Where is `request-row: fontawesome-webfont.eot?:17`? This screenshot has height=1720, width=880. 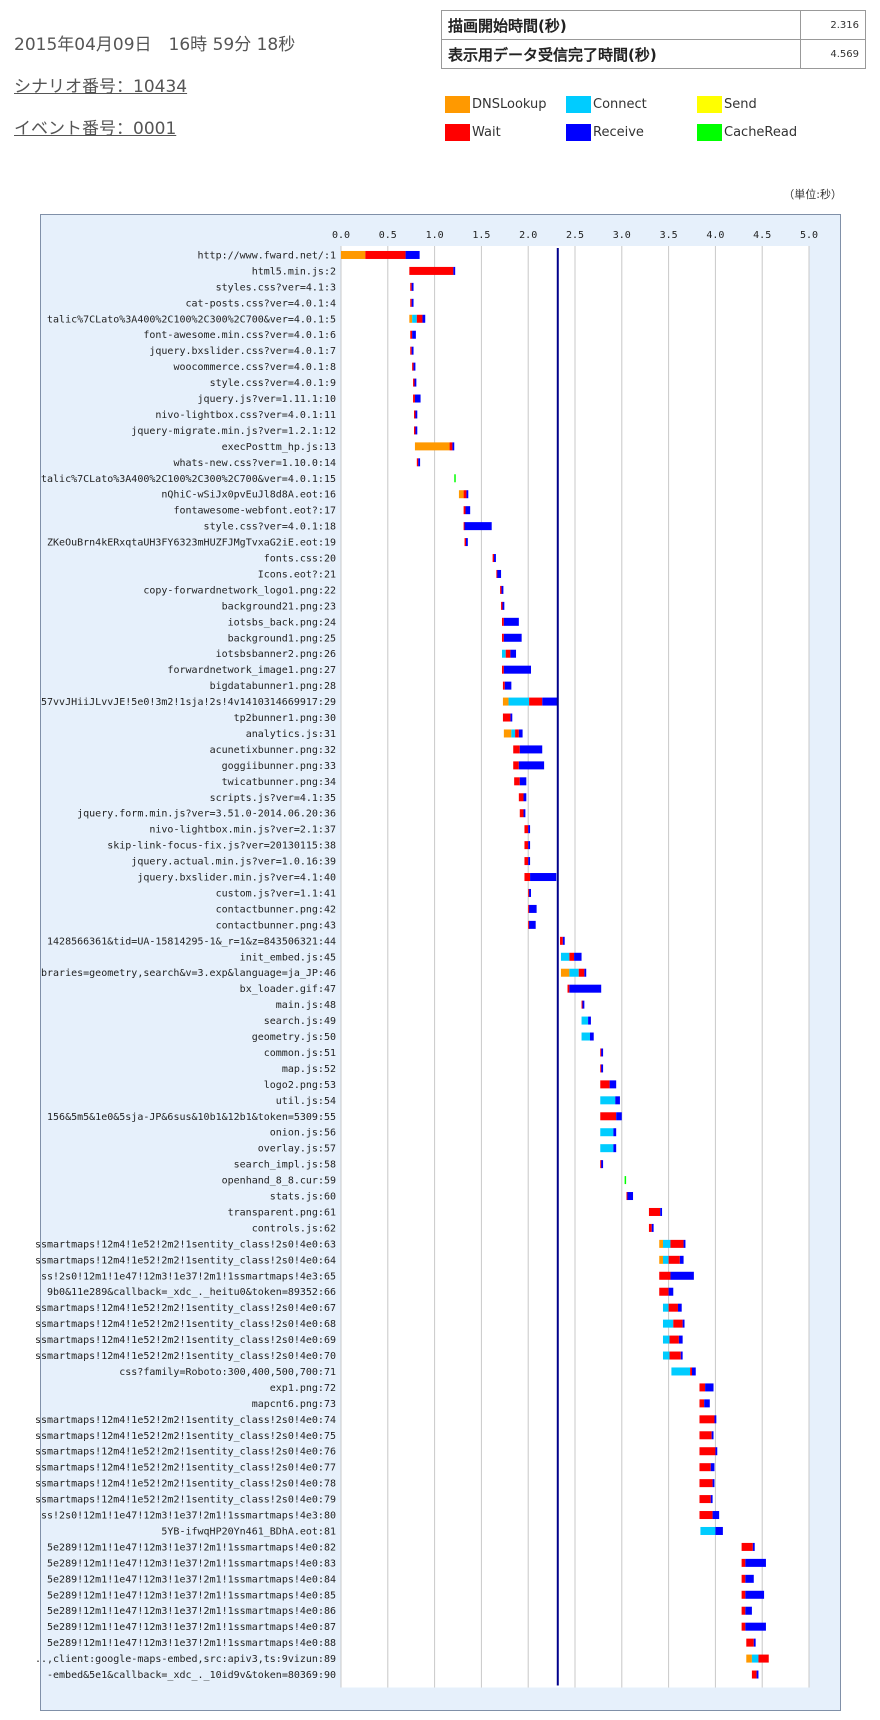
request-row: fontawesome-webfont.eot?:17 is located at coordinates (322, 511).